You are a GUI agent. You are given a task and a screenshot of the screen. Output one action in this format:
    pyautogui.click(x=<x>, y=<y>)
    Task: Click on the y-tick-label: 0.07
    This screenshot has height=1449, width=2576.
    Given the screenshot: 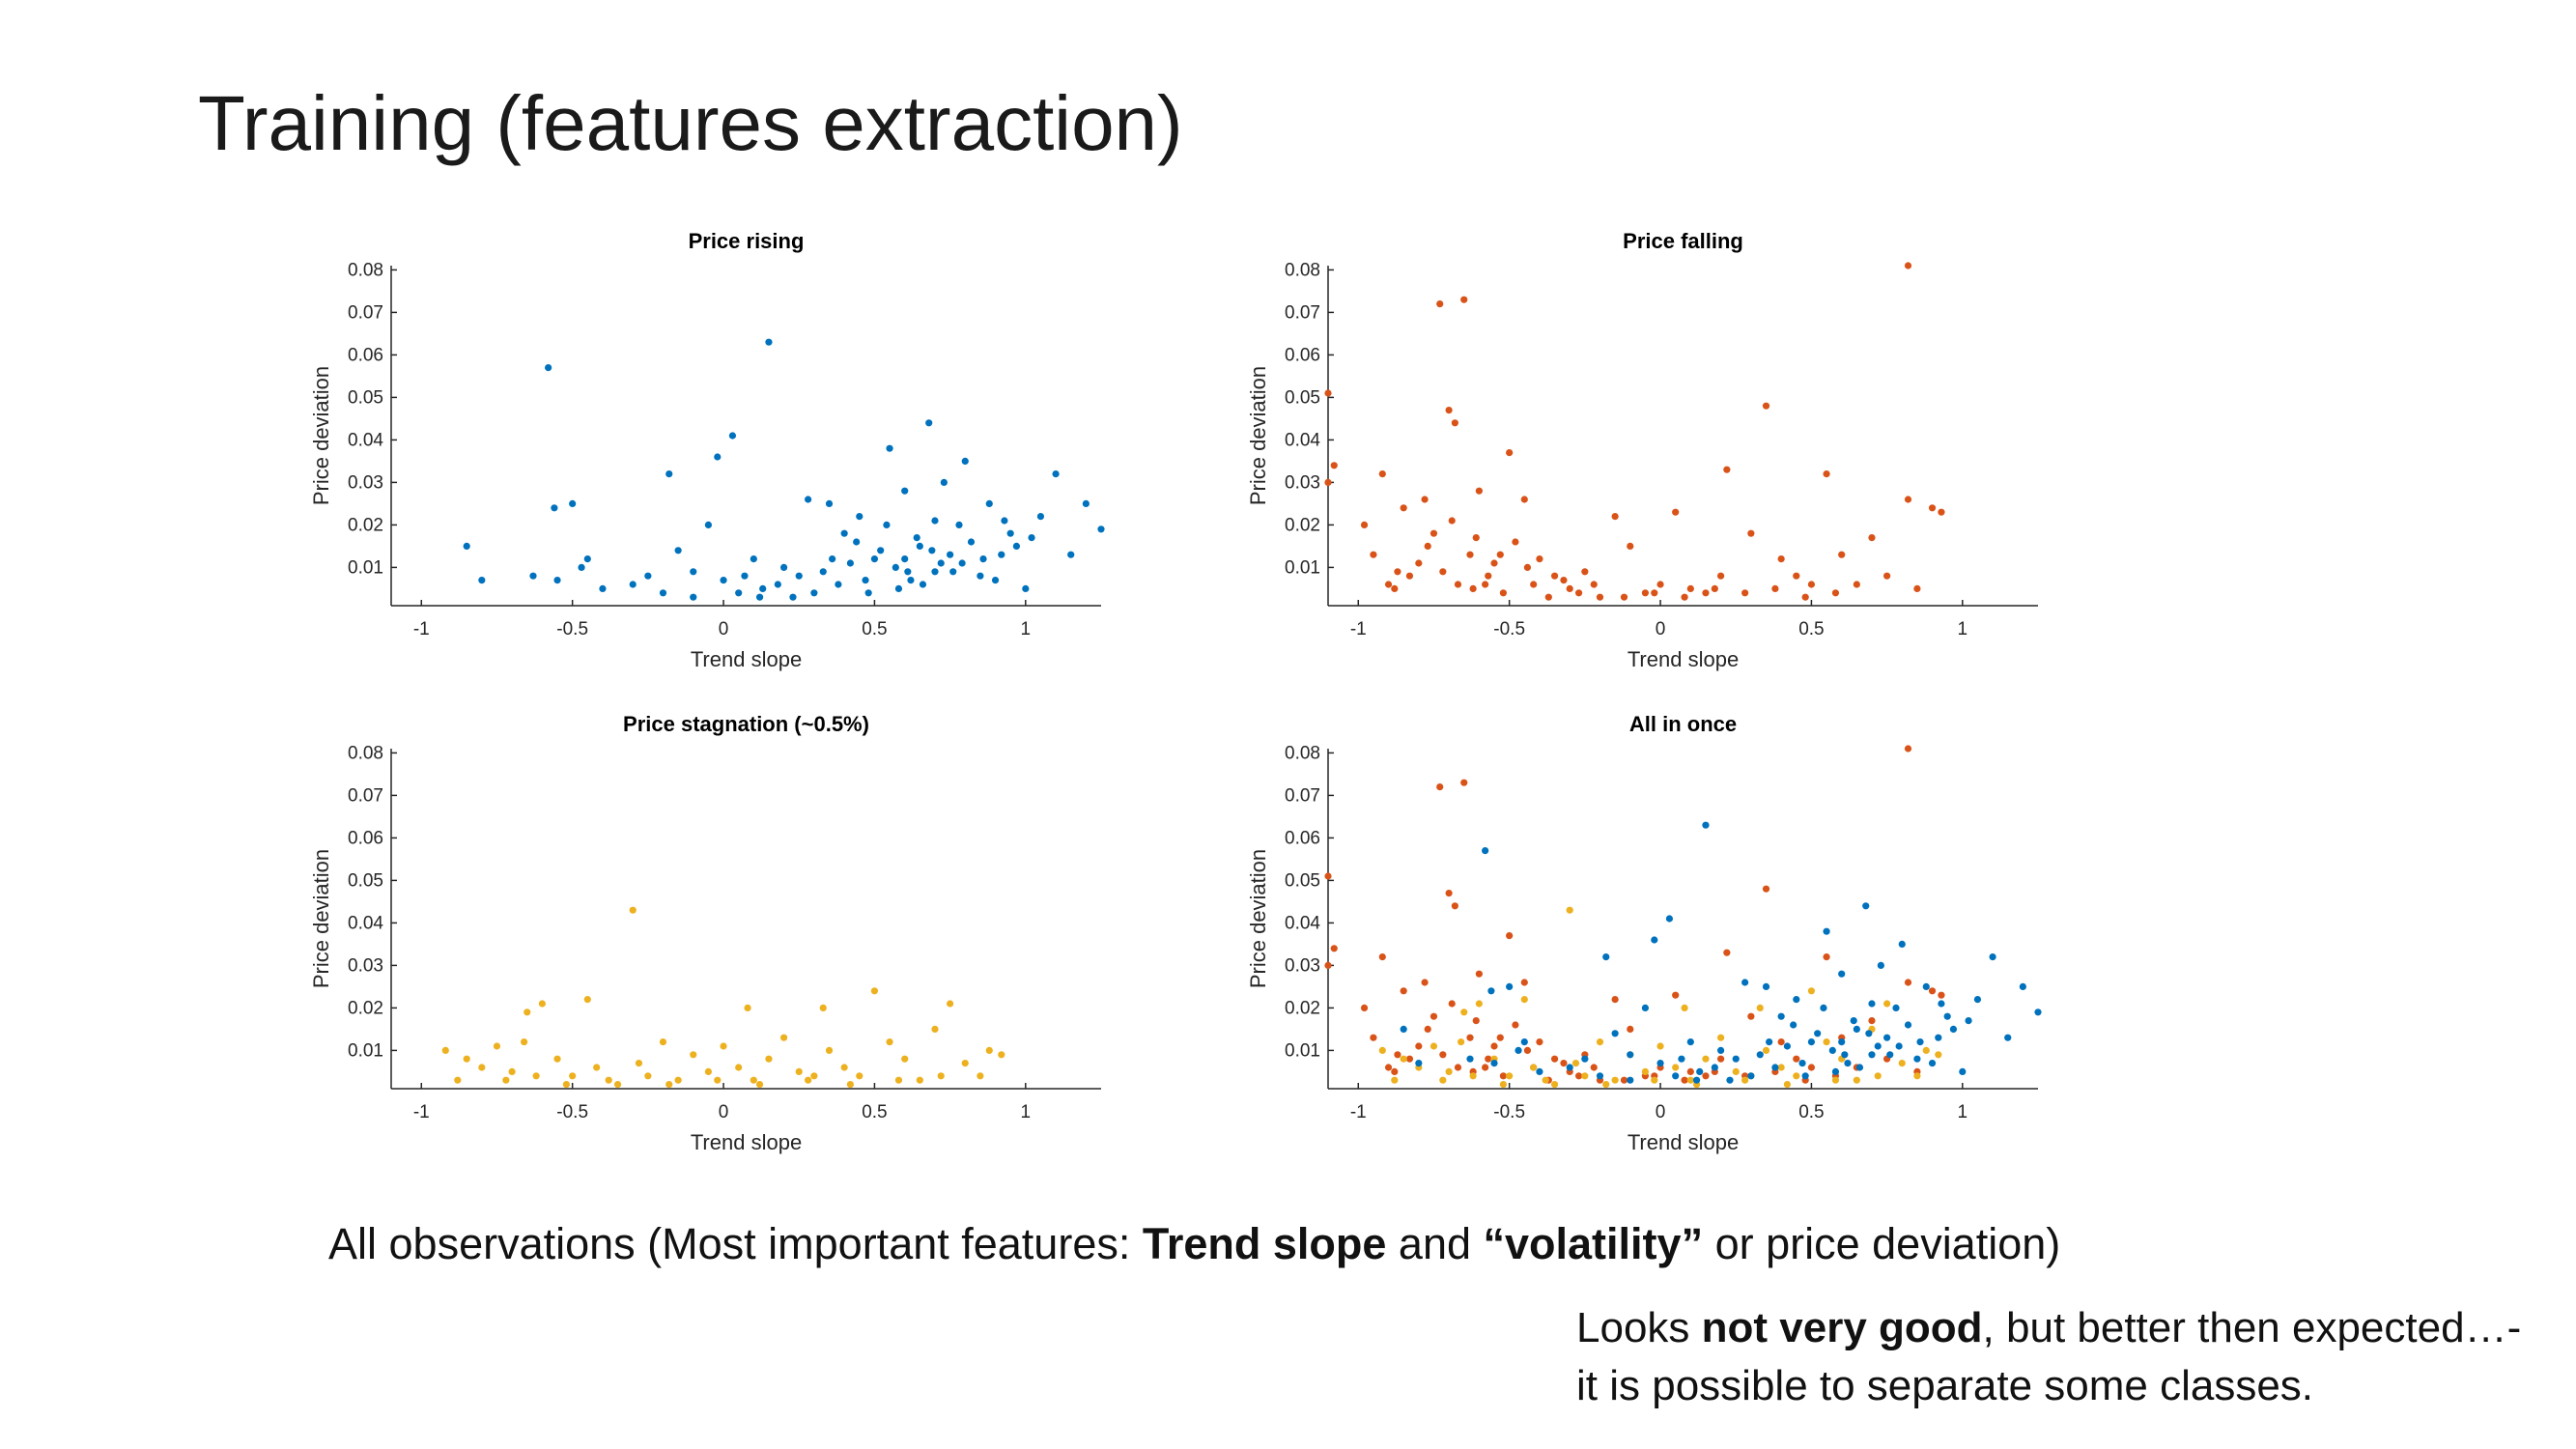 What is the action you would take?
    pyautogui.click(x=1302, y=795)
    